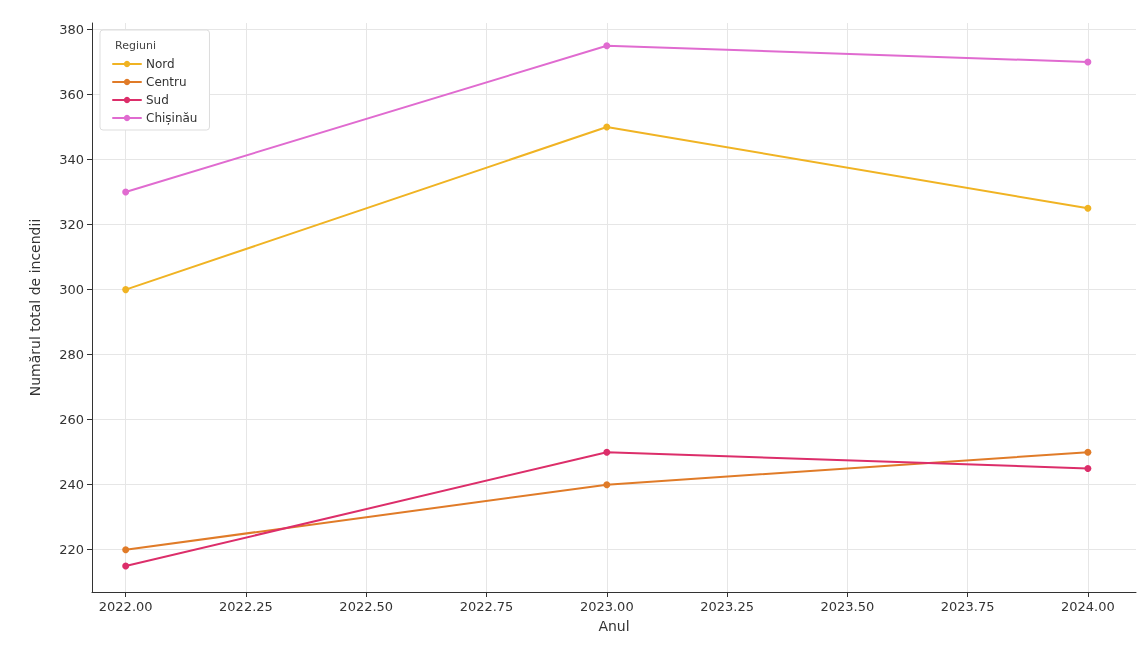  Describe the element at coordinates (71, 550) in the screenshot. I see `y-tick-label: 220` at that location.